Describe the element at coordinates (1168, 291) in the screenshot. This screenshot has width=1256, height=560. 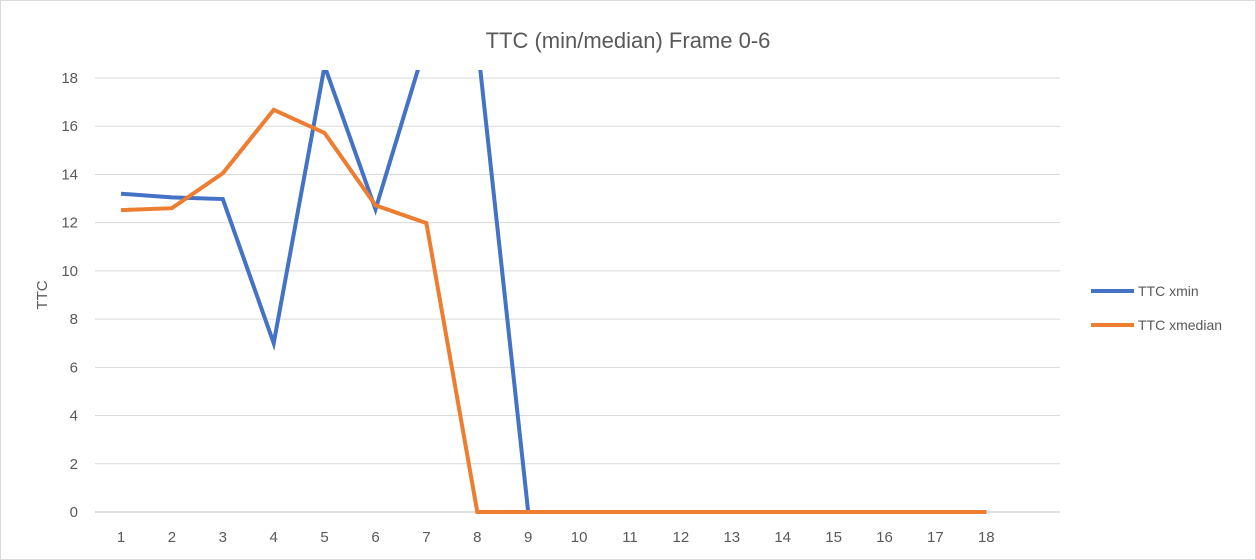
I see `legend-label: TTC xmin` at that location.